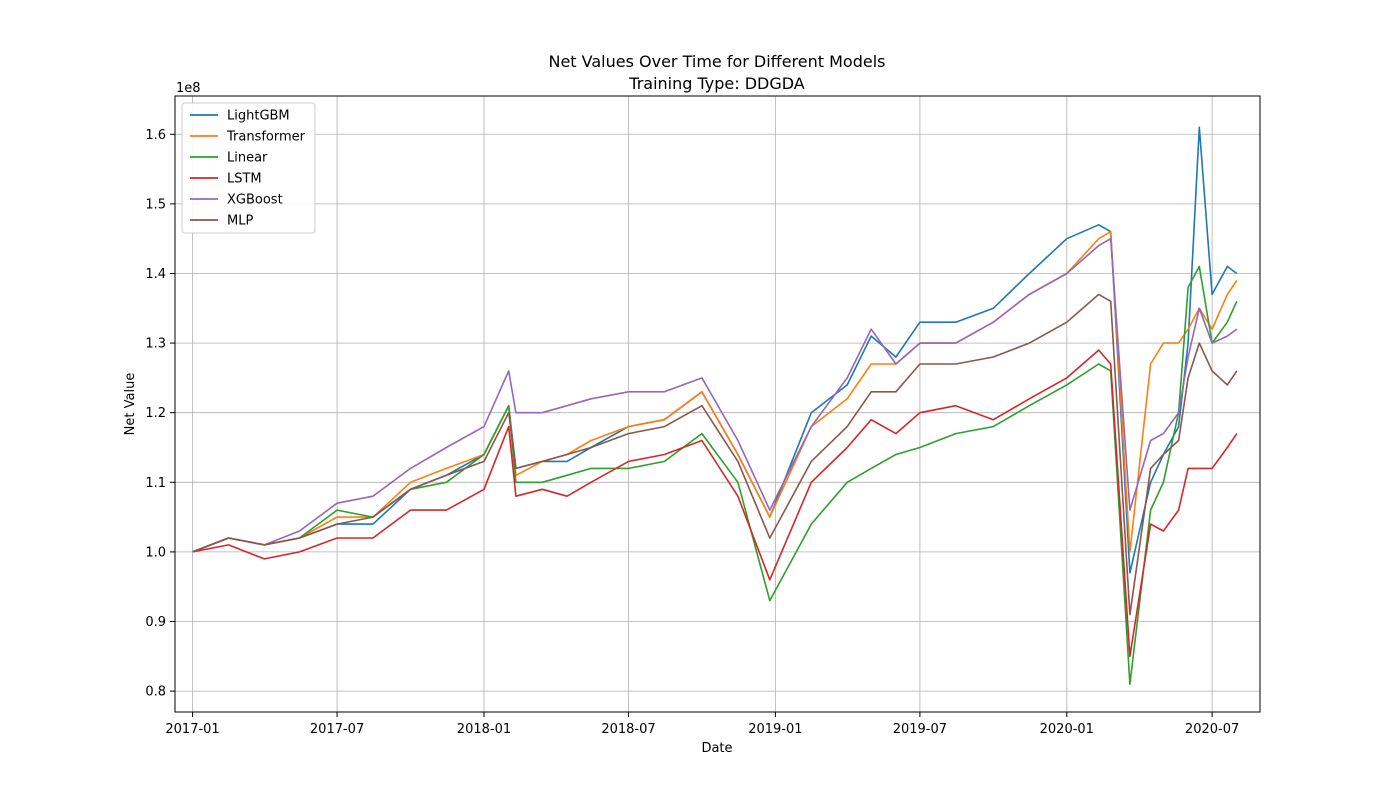 The width and height of the screenshot is (1400, 800). What do you see at coordinates (337, 729) in the screenshot?
I see `x-tick-label: 2017-07` at bounding box center [337, 729].